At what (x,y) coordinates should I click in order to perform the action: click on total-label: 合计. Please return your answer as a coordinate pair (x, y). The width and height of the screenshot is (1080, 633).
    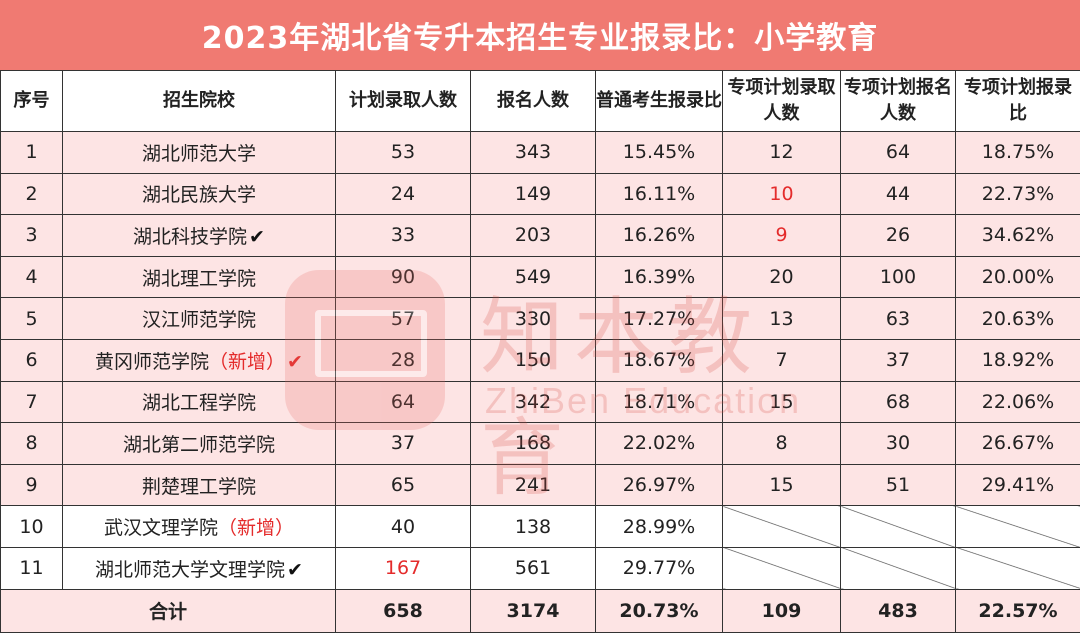
    Looking at the image, I should click on (168, 610).